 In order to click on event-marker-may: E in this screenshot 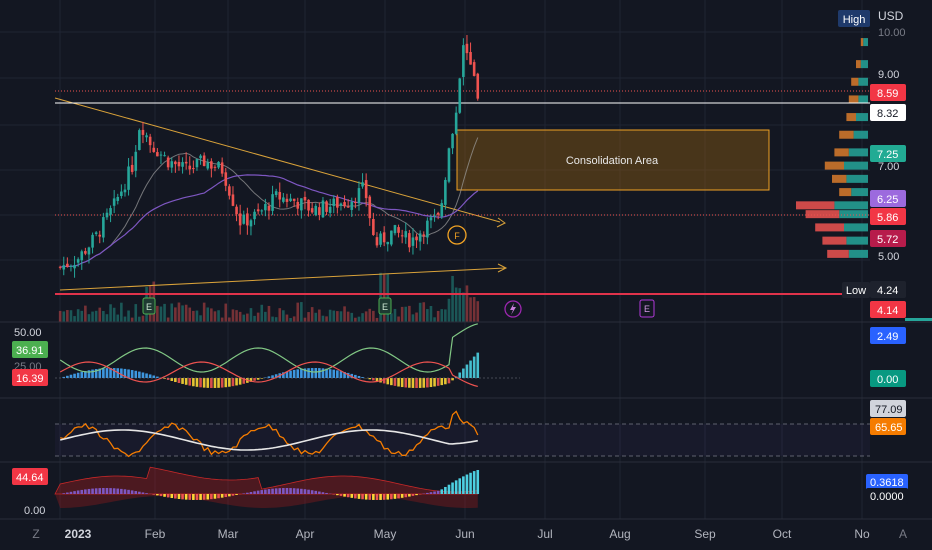, I will do `click(385, 306)`.